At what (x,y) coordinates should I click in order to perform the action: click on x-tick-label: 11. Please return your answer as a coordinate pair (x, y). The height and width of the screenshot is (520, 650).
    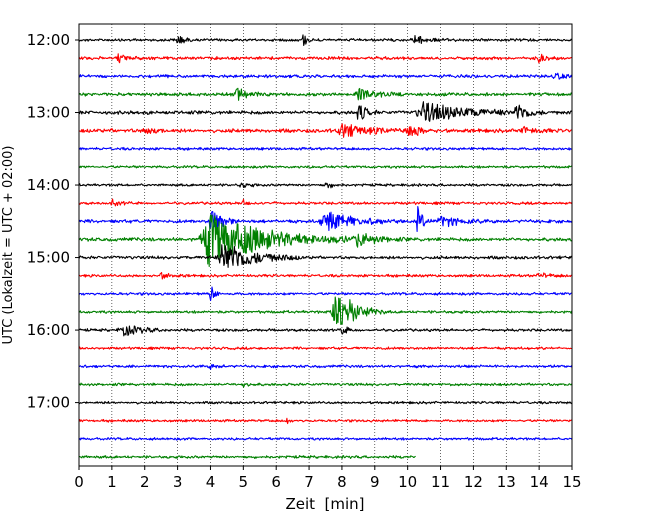
    Looking at the image, I should click on (440, 482).